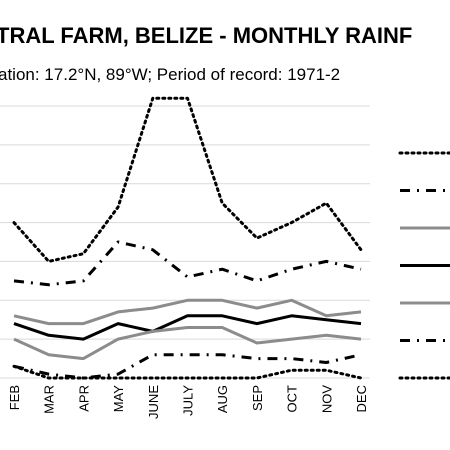 The width and height of the screenshot is (450, 450). What do you see at coordinates (49, 399) in the screenshot?
I see `x-tick-label: MAR` at bounding box center [49, 399].